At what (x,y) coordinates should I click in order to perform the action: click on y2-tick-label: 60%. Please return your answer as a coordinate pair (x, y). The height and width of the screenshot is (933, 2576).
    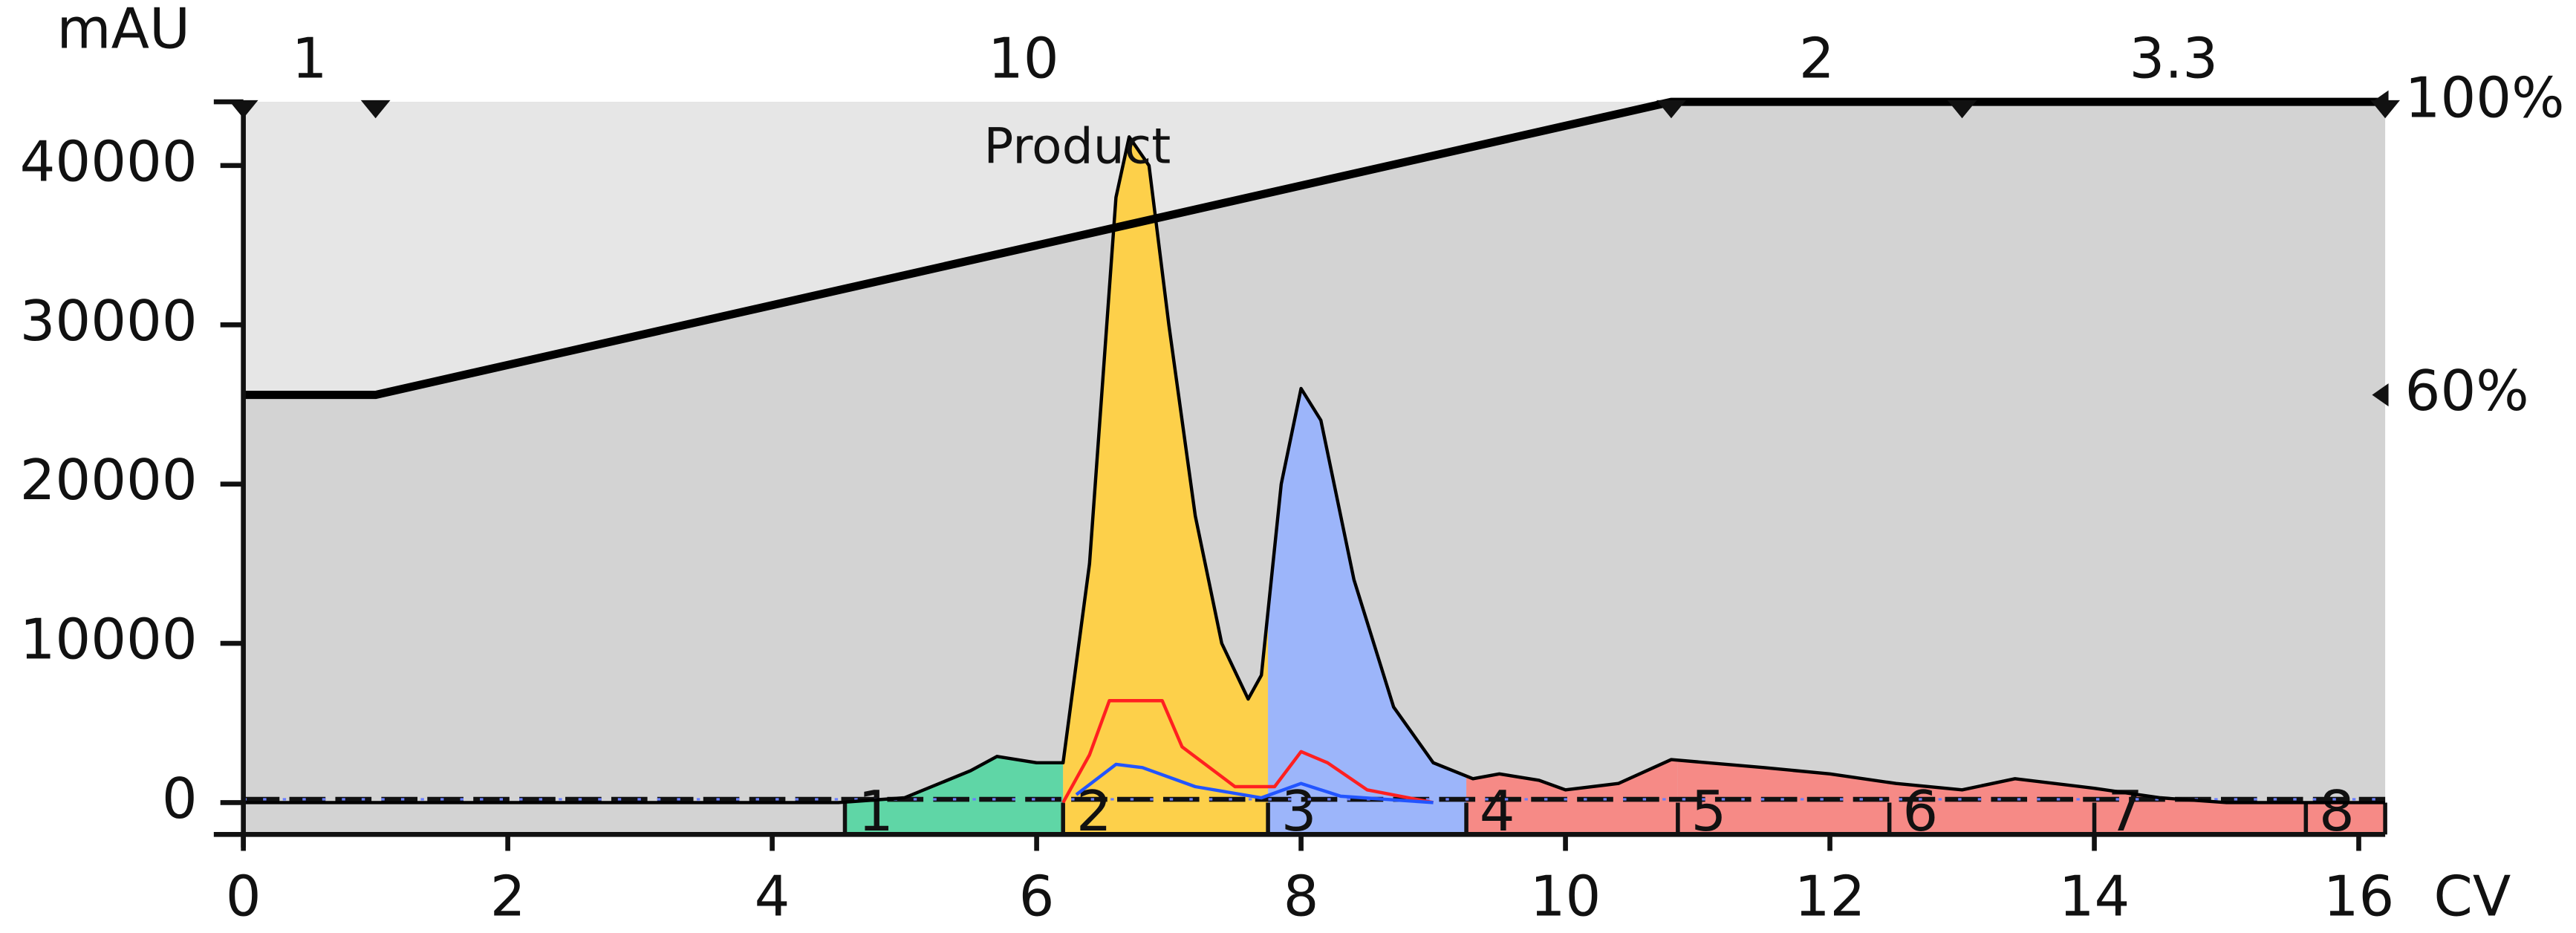
    Looking at the image, I should click on (2467, 390).